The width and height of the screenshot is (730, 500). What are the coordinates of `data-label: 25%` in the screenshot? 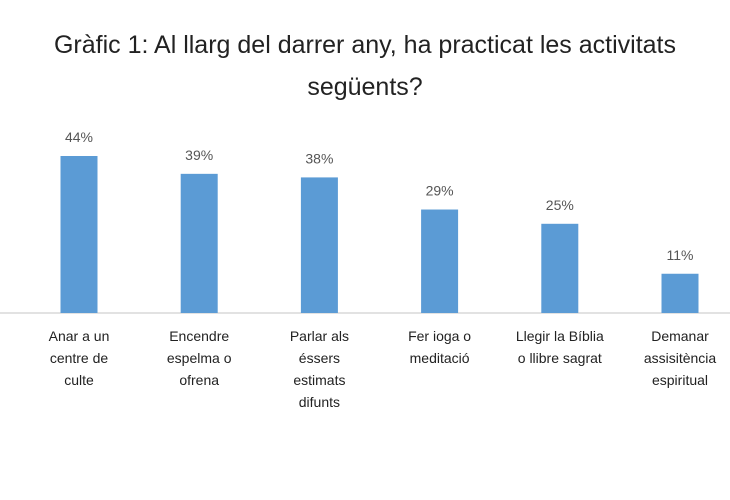 It's located at (560, 205).